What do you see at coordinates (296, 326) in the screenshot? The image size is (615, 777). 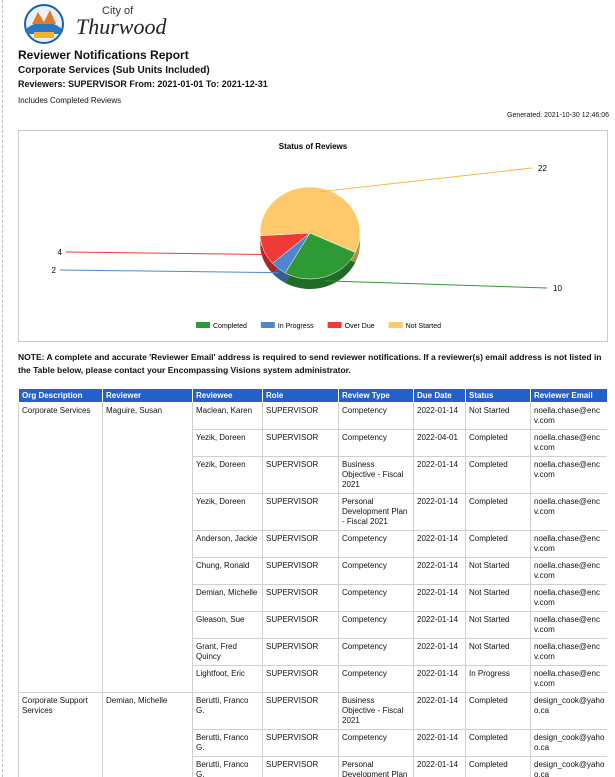 I see `legend-label: In Progress` at bounding box center [296, 326].